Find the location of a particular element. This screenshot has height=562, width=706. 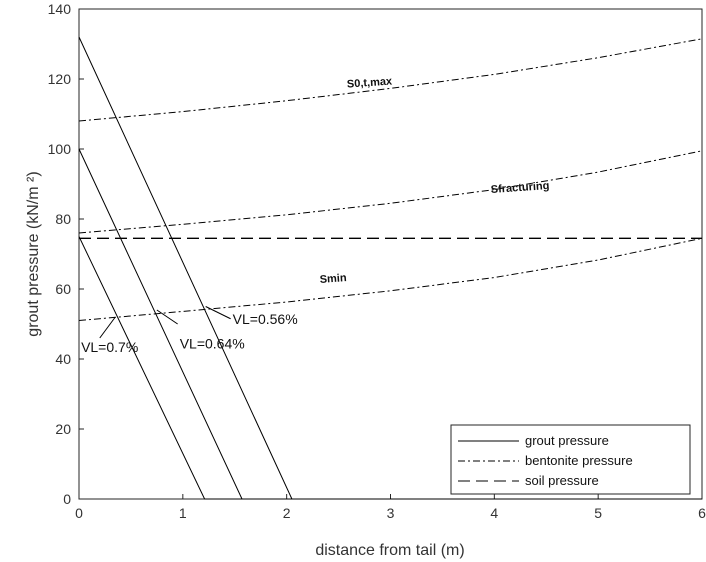

x-tick-label: 4 is located at coordinates (494, 513).